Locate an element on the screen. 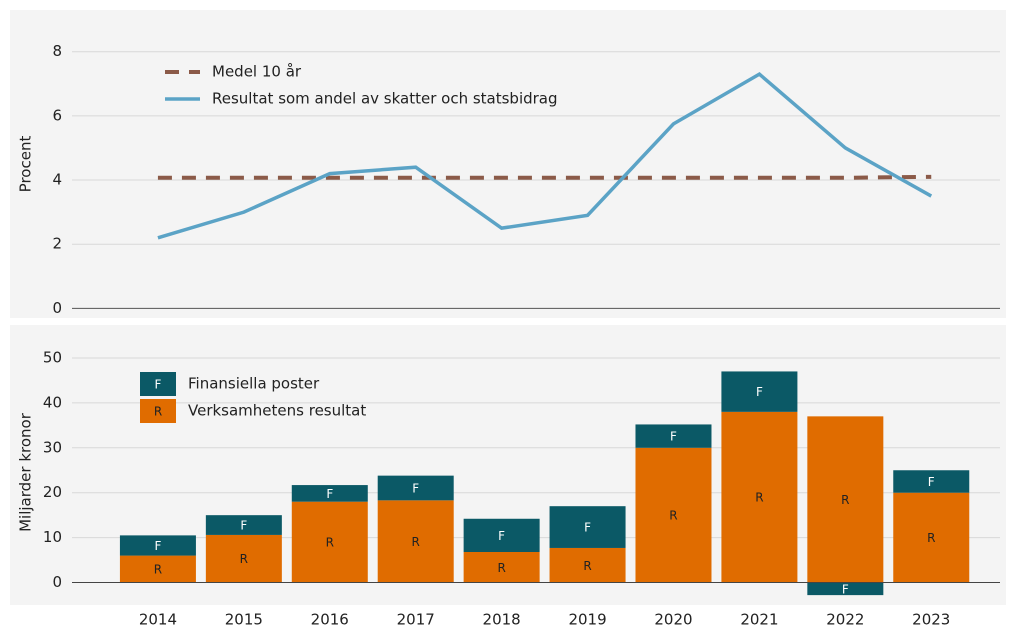 The width and height of the screenshot is (1014, 634). y-tick-label: 10 is located at coordinates (52, 537).